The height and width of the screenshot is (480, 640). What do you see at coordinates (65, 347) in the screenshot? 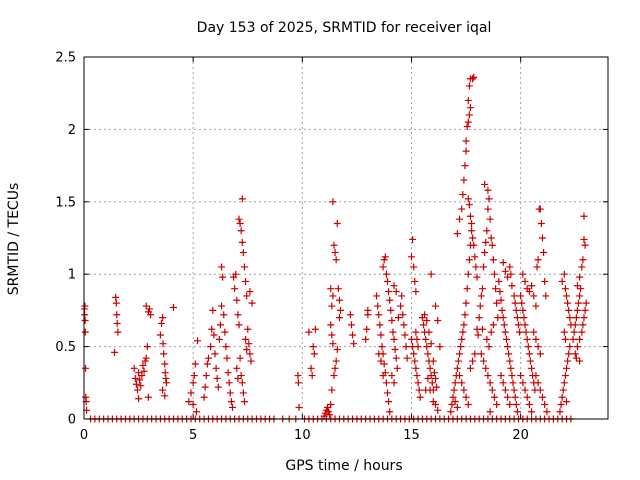
I see `y-tick-label: 0.5` at bounding box center [65, 347].